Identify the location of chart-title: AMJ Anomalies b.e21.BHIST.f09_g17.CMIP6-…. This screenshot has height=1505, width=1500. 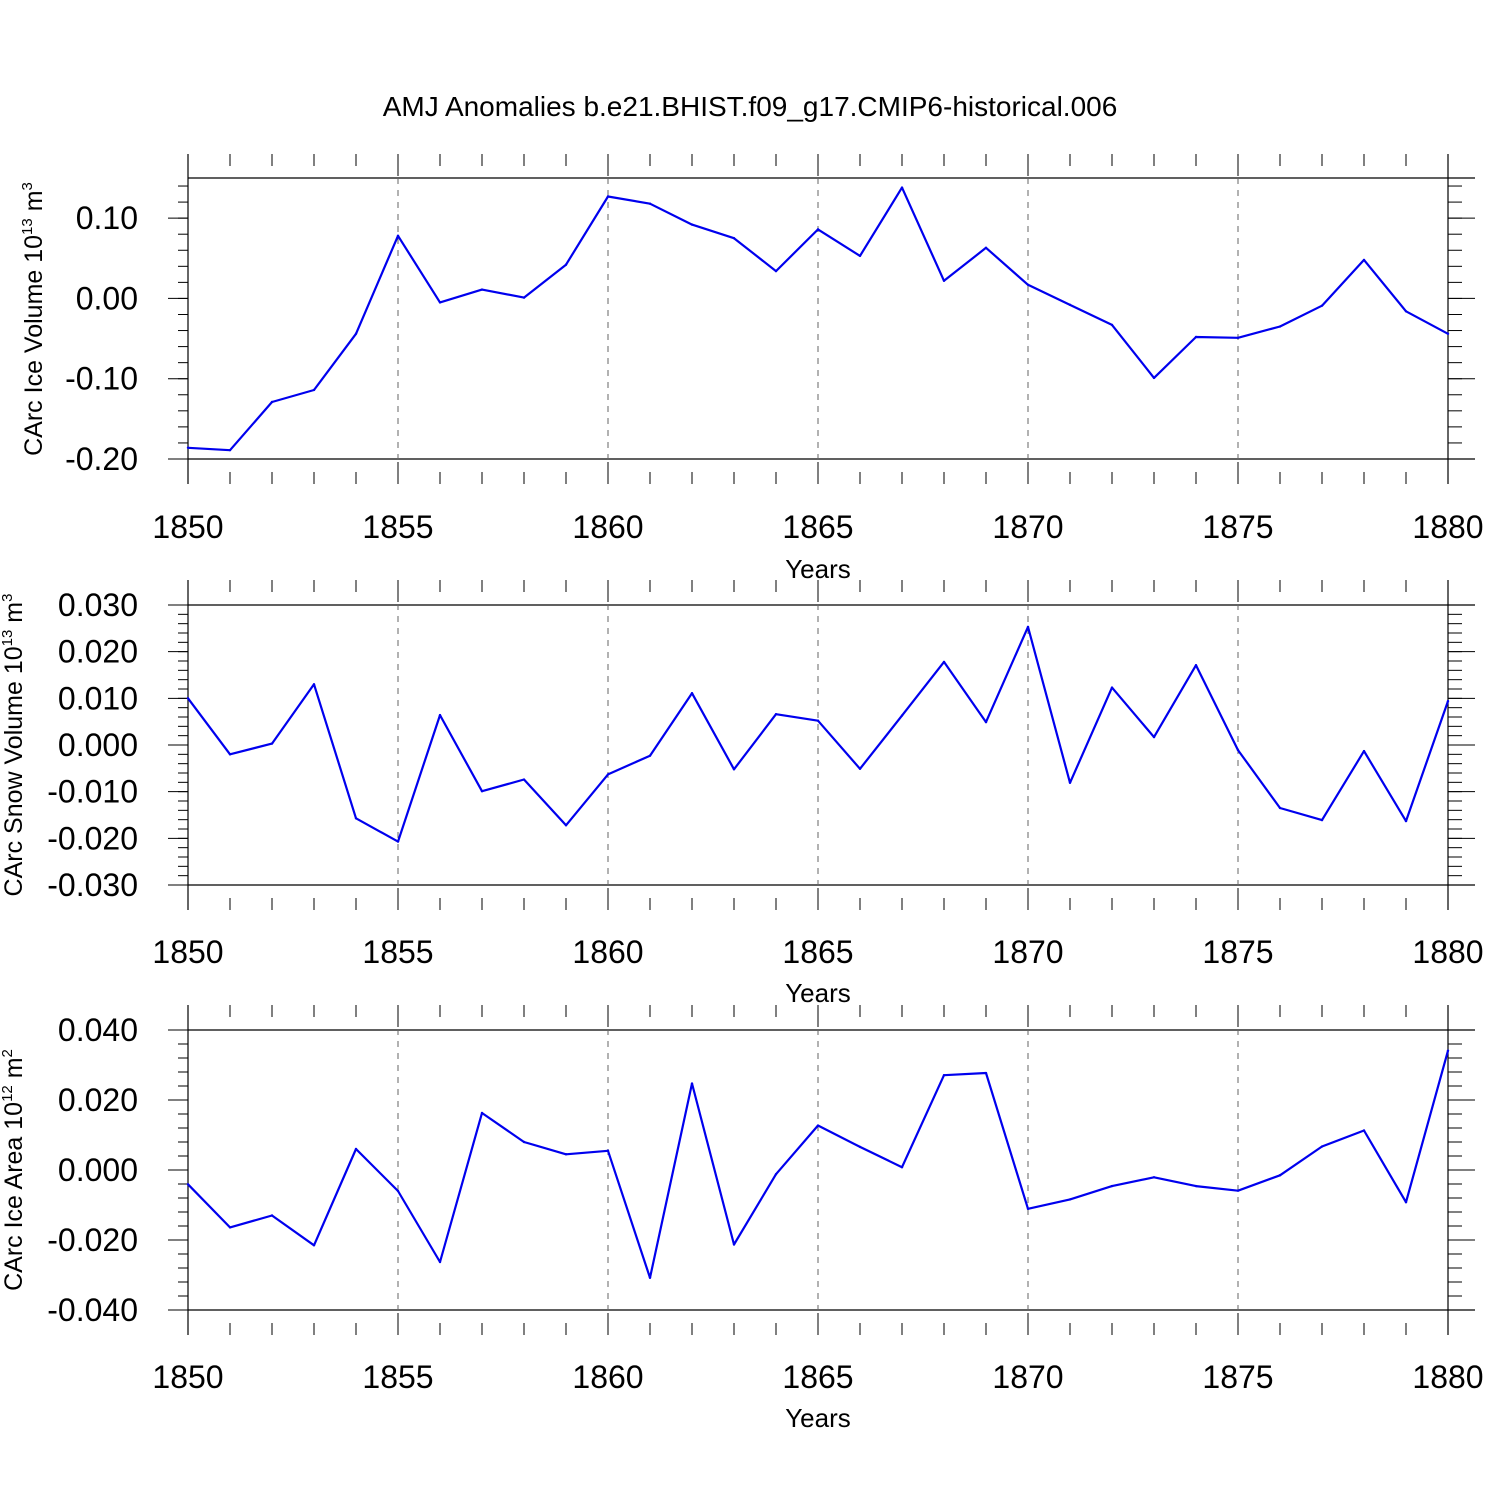
(750, 106).